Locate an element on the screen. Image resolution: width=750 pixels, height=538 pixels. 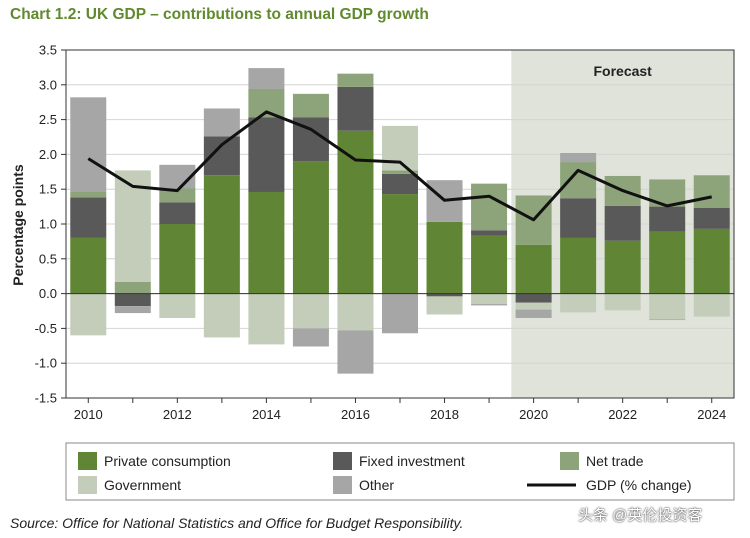
bar-government-2018 is located at coordinates (444, 305).